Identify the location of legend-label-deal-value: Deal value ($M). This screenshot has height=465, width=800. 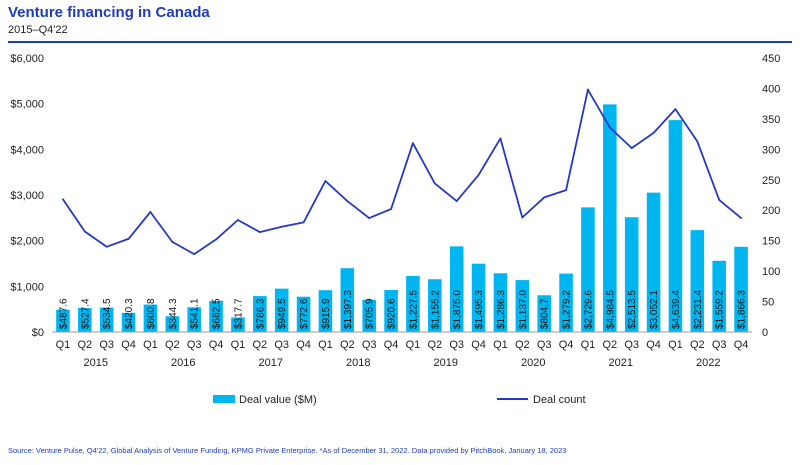
(278, 400).